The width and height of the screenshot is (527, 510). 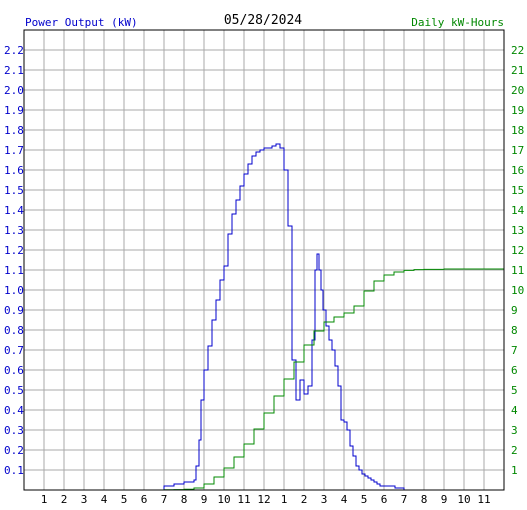 What do you see at coordinates (517, 130) in the screenshot?
I see `right-tick-label: 18` at bounding box center [517, 130].